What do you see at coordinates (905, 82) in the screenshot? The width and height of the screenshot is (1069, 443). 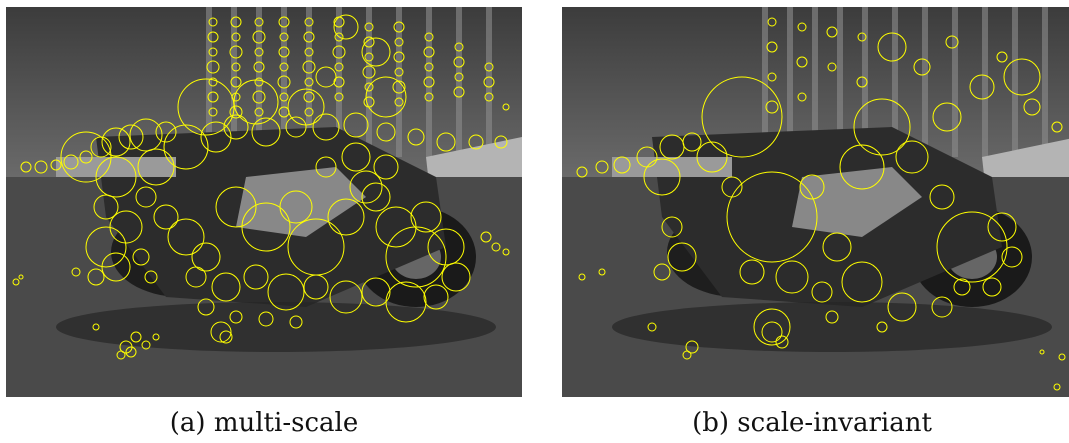 I see `wall-stripes` at bounding box center [905, 82].